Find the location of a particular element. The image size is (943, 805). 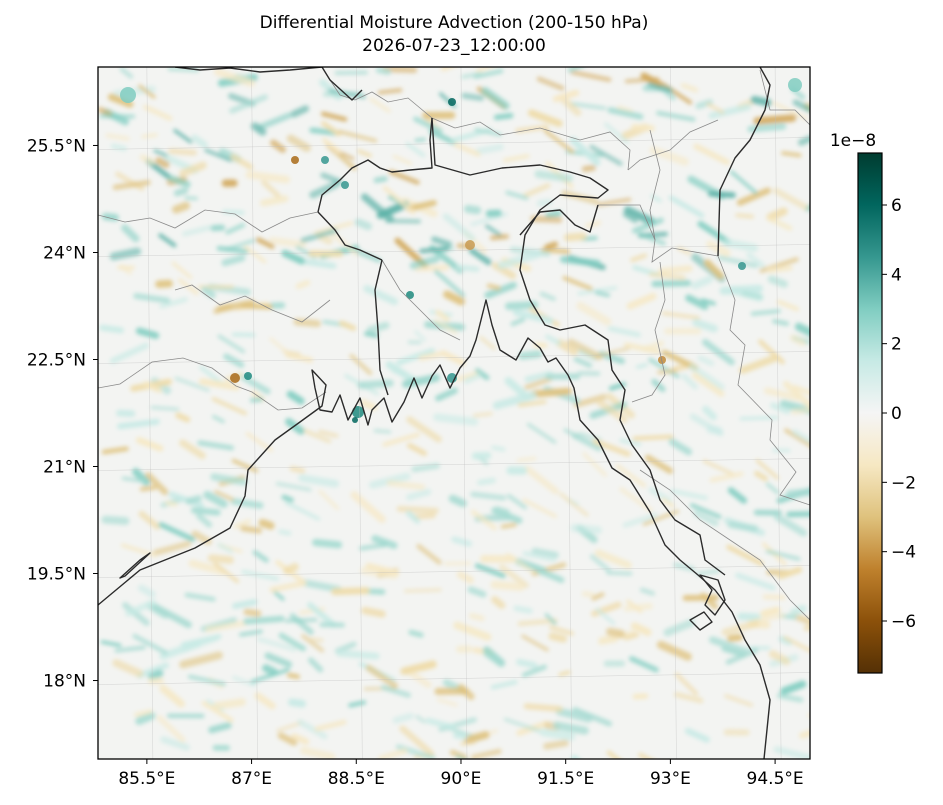

grid-line-y is located at coordinates (454, 571).